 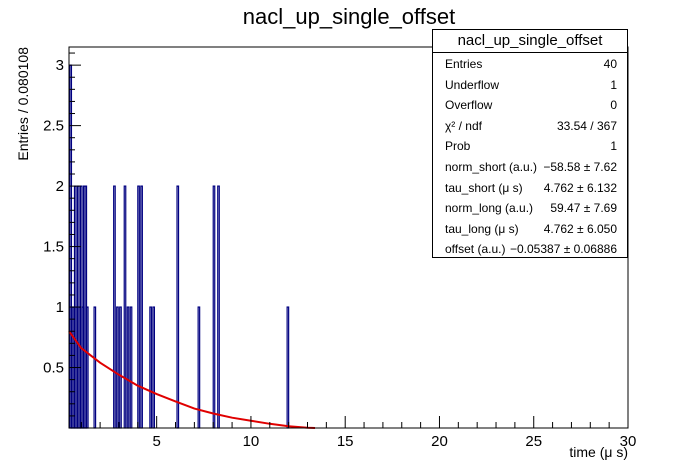 I want to click on stats-row: norm_short (a.u.) −58.58 ± 7.62, so click(x=530, y=166).